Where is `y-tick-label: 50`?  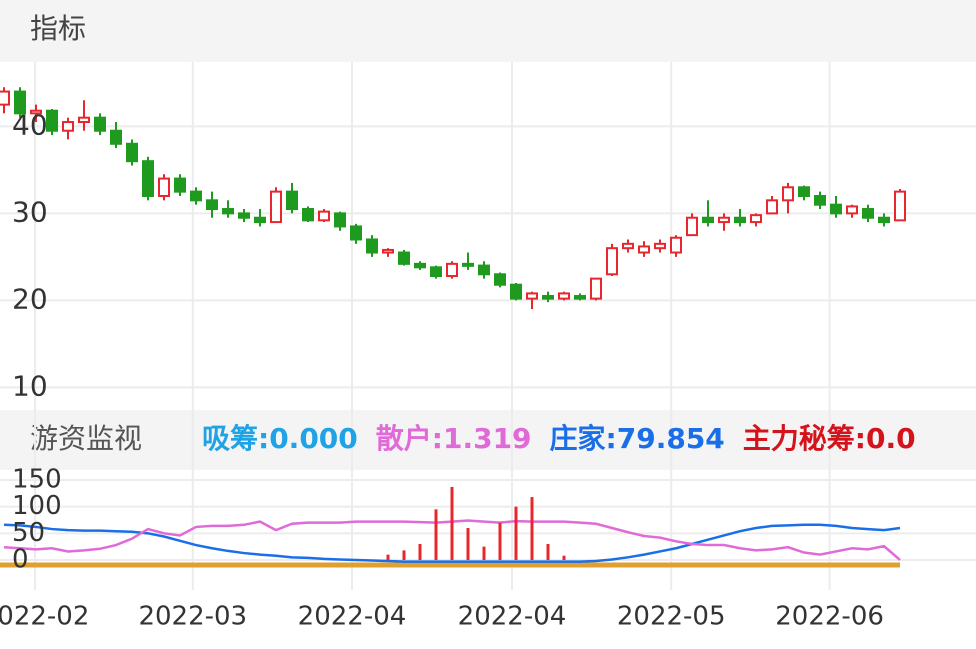 y-tick-label: 50 is located at coordinates (28, 533).